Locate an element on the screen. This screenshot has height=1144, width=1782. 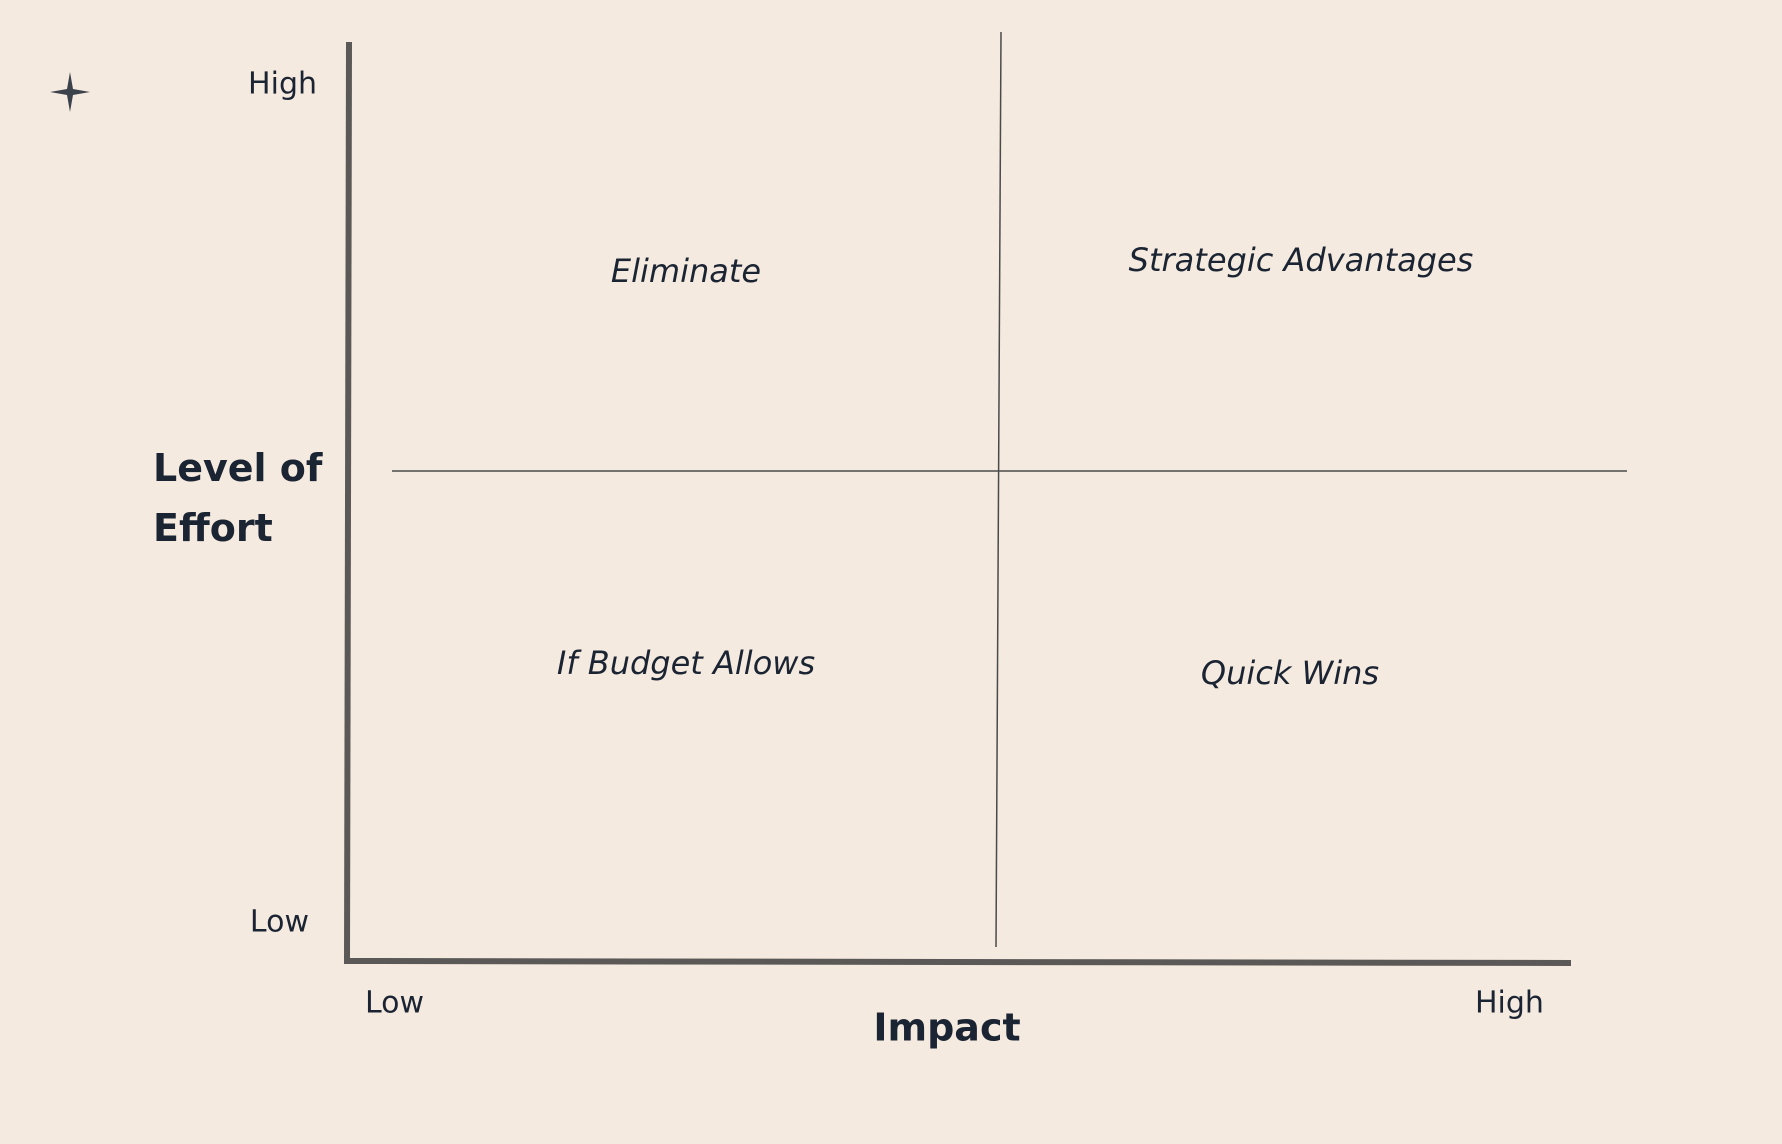
y-axis is located at coordinates (348, 502).